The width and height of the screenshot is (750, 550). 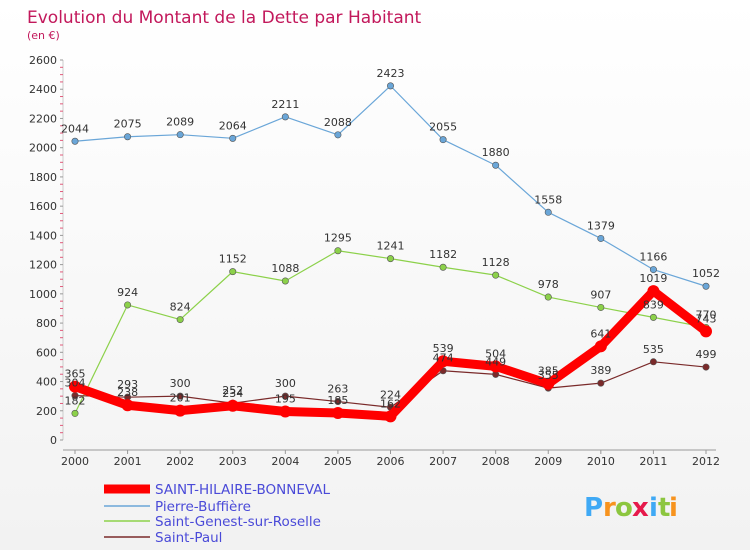 I want to click on logo-letter: o, so click(x=624, y=508).